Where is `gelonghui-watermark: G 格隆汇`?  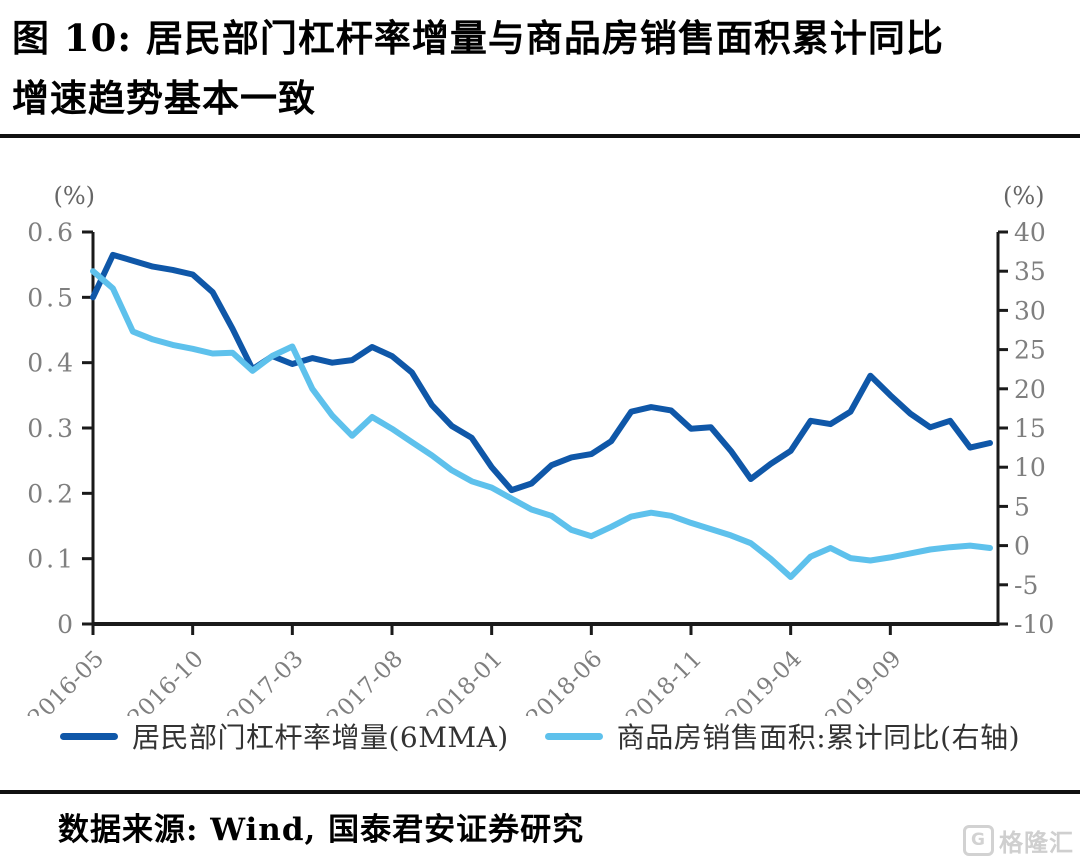 gelonghui-watermark: G 格隆汇 is located at coordinates (1018, 840).